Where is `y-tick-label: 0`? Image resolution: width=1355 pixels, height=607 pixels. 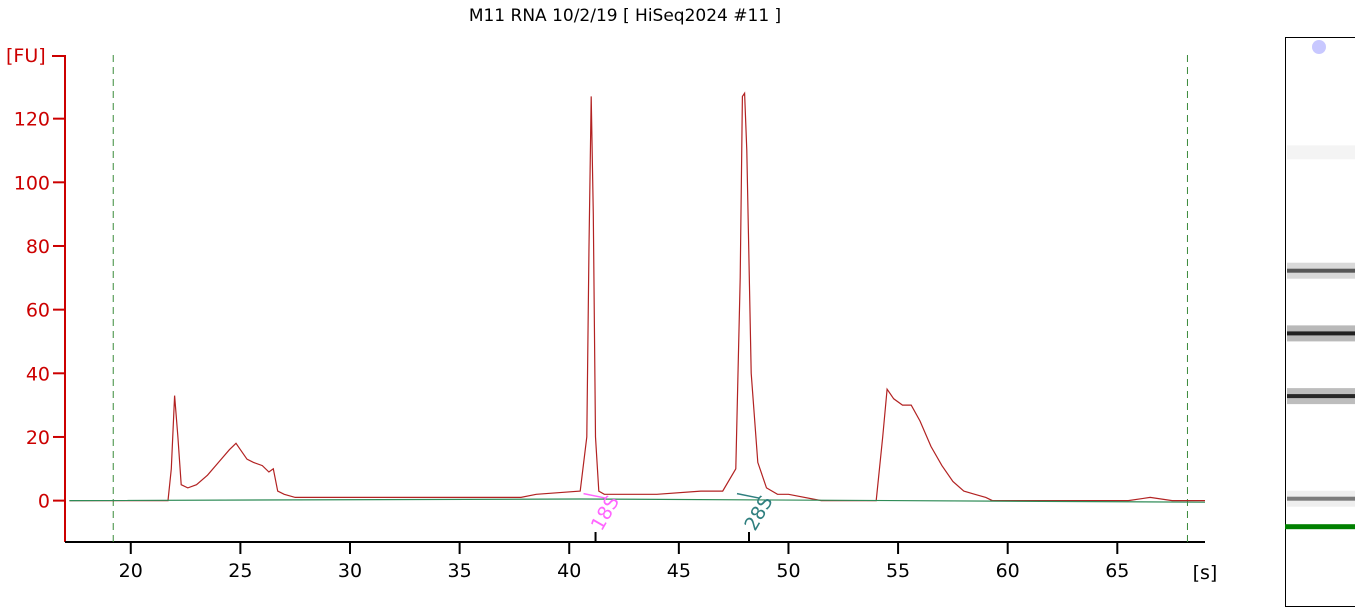 y-tick-label: 0 is located at coordinates (44, 502).